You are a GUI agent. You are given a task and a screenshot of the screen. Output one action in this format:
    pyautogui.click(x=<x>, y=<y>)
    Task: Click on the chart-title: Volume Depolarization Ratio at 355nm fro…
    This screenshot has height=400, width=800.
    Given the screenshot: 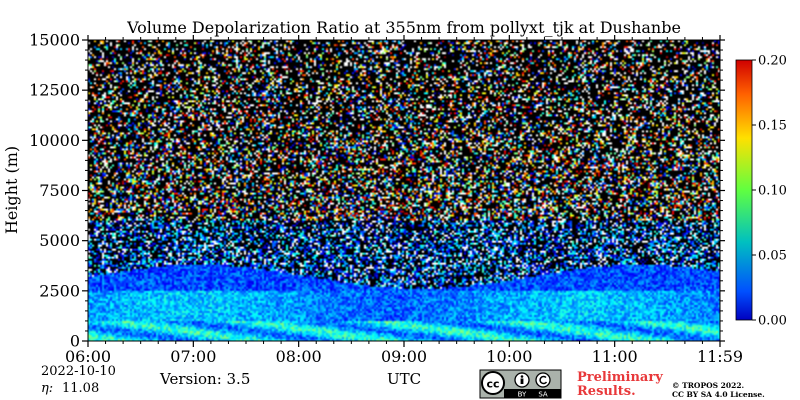 What is the action you would take?
    pyautogui.click(x=403, y=27)
    